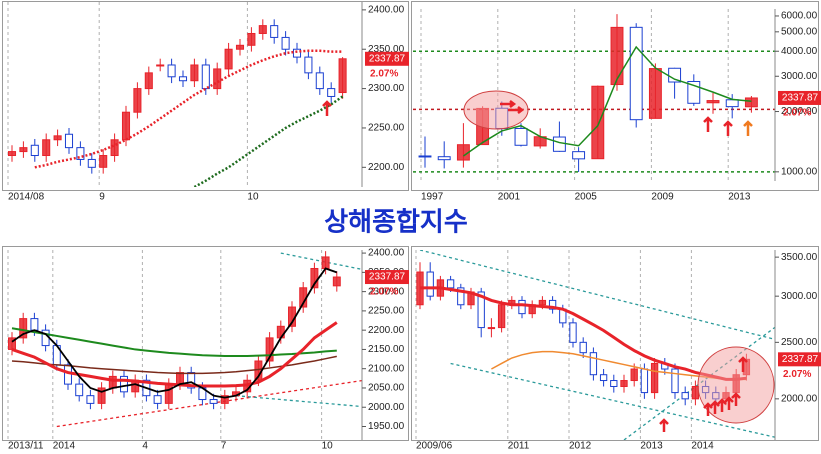  I want to click on y-tick-label: 2050.00, so click(386, 388).